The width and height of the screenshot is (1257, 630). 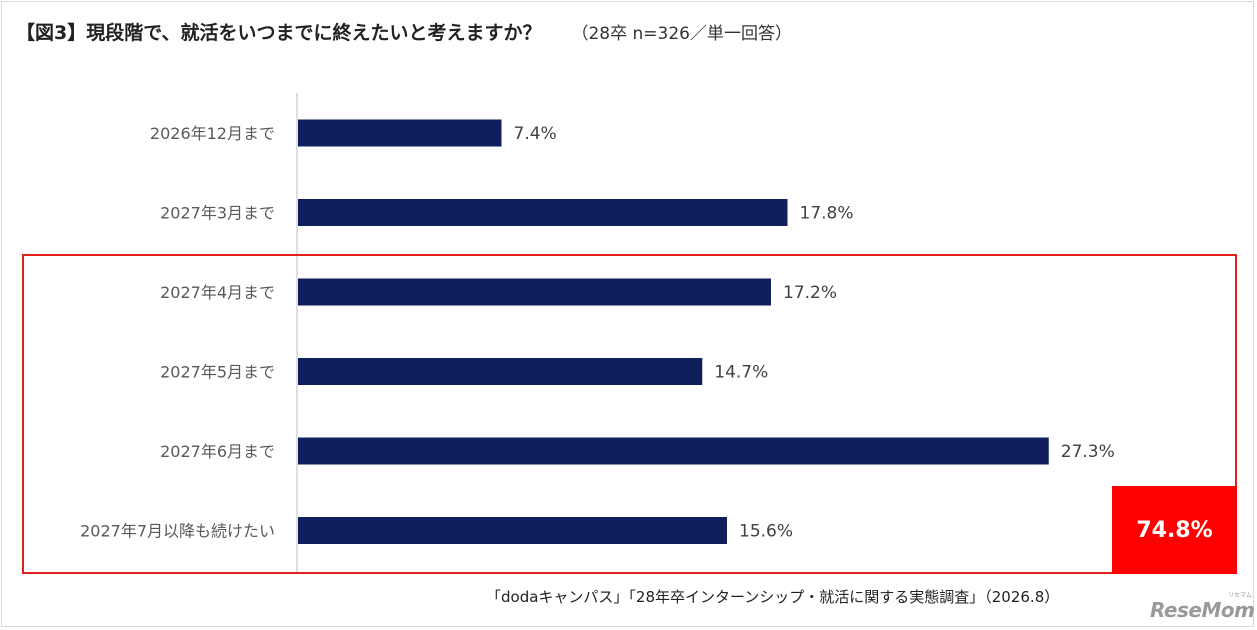 I want to click on category-label: 2026年12月まで, so click(x=212, y=133).